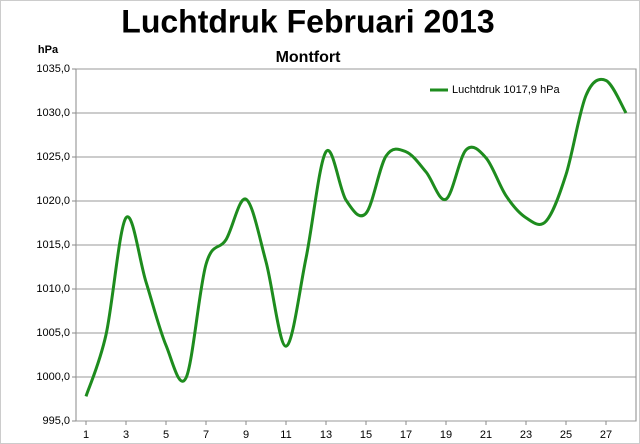 The image size is (640, 444). What do you see at coordinates (53, 245) in the screenshot?
I see `y-tick-label: 1015,0` at bounding box center [53, 245].